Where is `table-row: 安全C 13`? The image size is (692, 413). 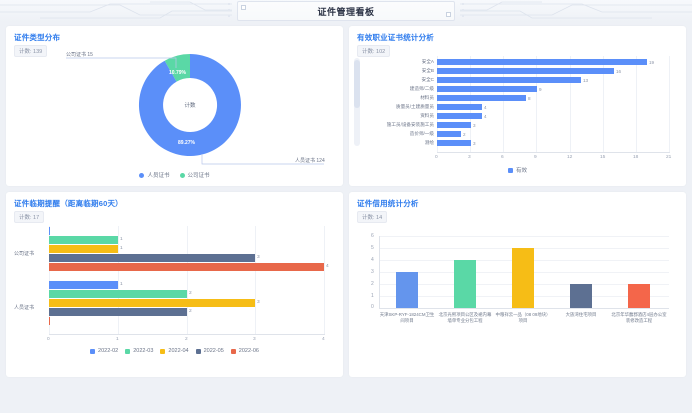 table-row: 安全C 13 is located at coordinates (505, 80).